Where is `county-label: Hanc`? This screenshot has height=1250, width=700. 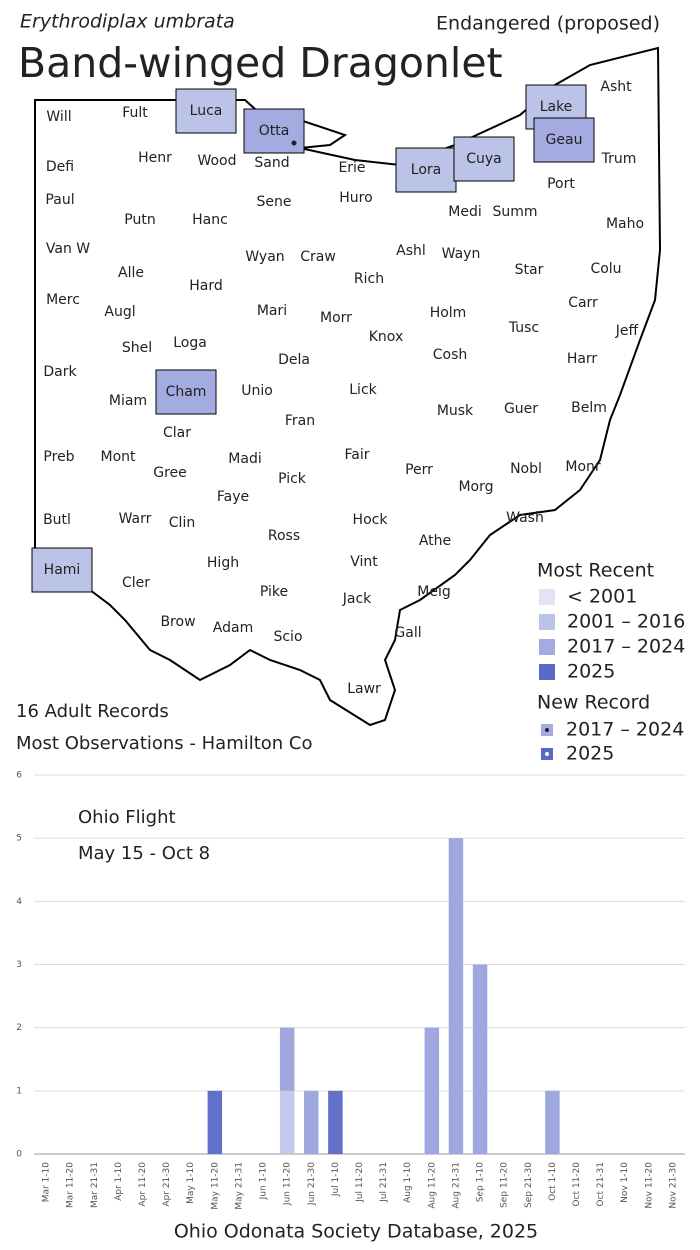
county-label: Hanc is located at coordinates (210, 220).